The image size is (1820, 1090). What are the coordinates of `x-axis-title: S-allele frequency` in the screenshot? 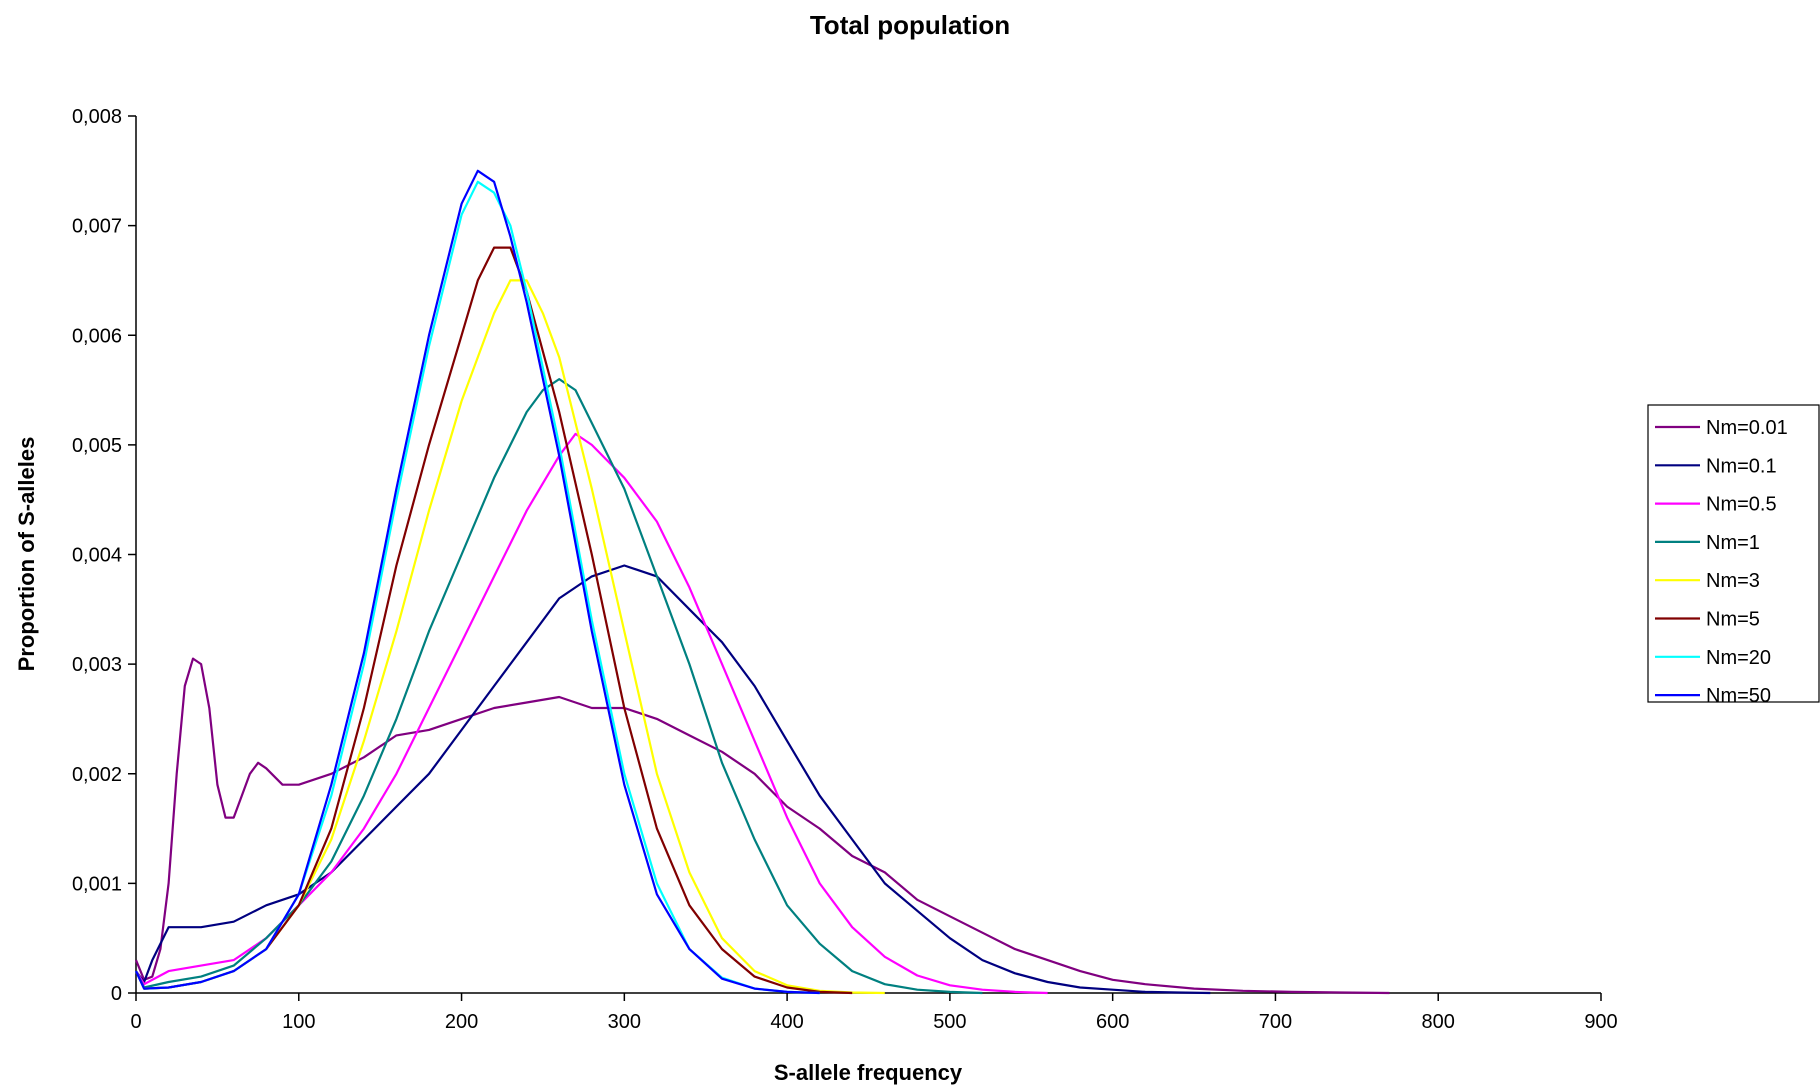 It's located at (868, 1072).